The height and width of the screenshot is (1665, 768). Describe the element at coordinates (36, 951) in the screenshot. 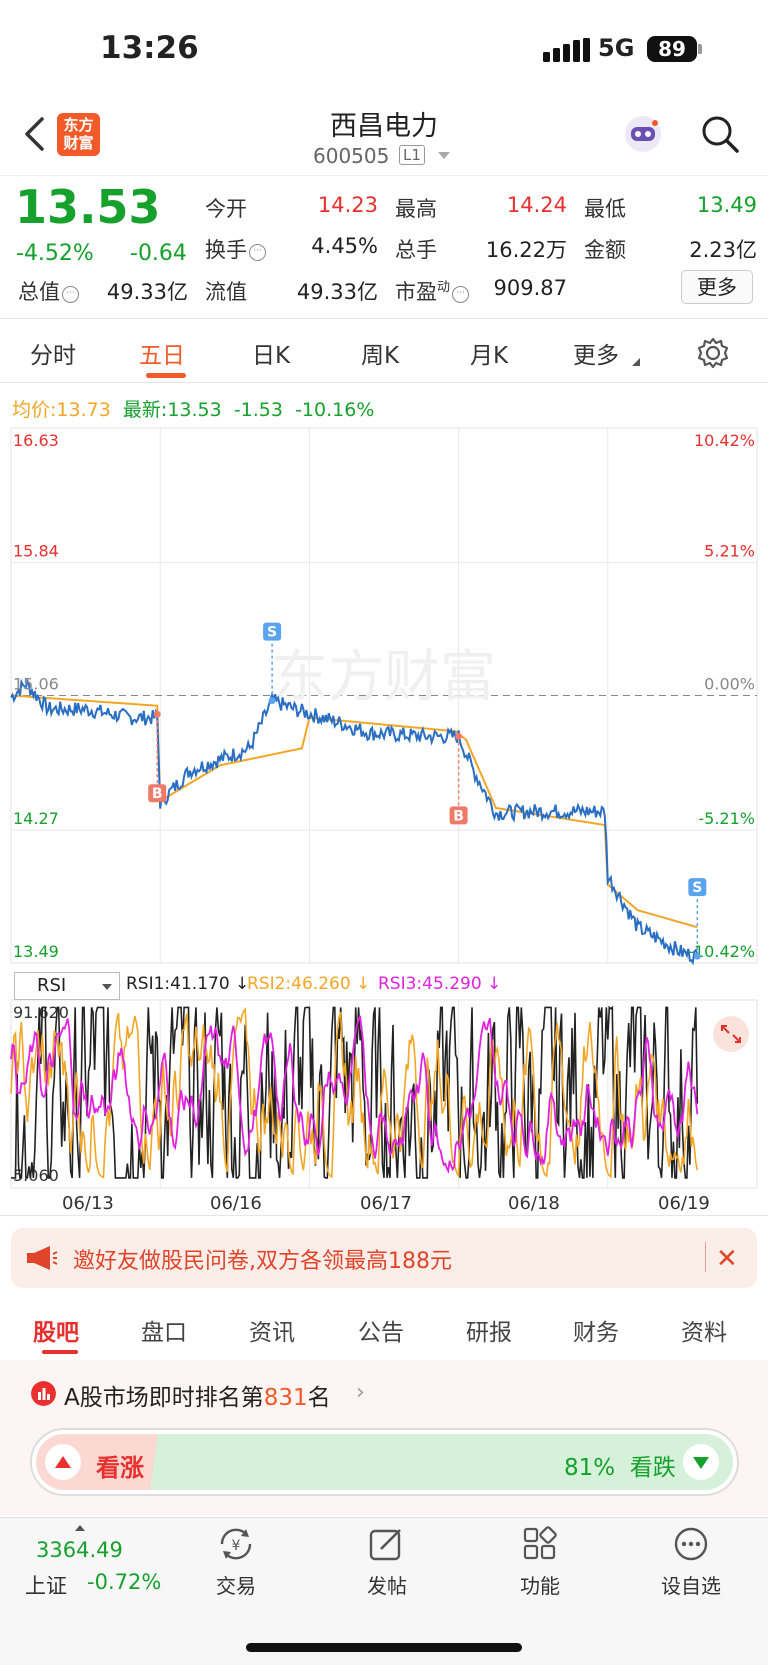

I see `y-tick-label: 13.49` at that location.